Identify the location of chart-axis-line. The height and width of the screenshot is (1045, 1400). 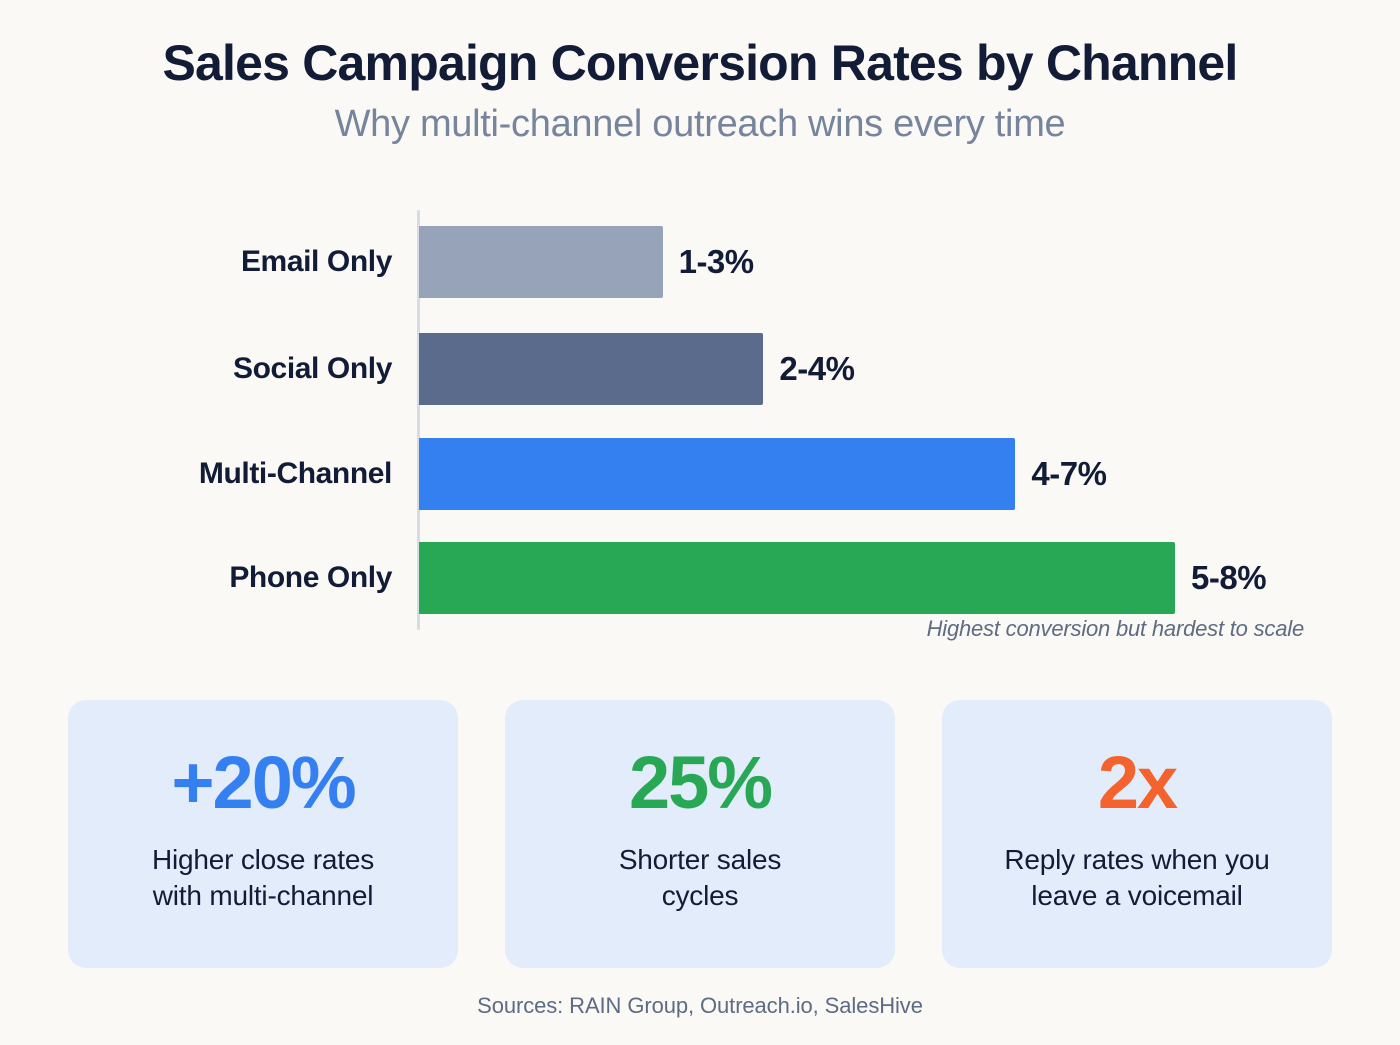
(418, 420).